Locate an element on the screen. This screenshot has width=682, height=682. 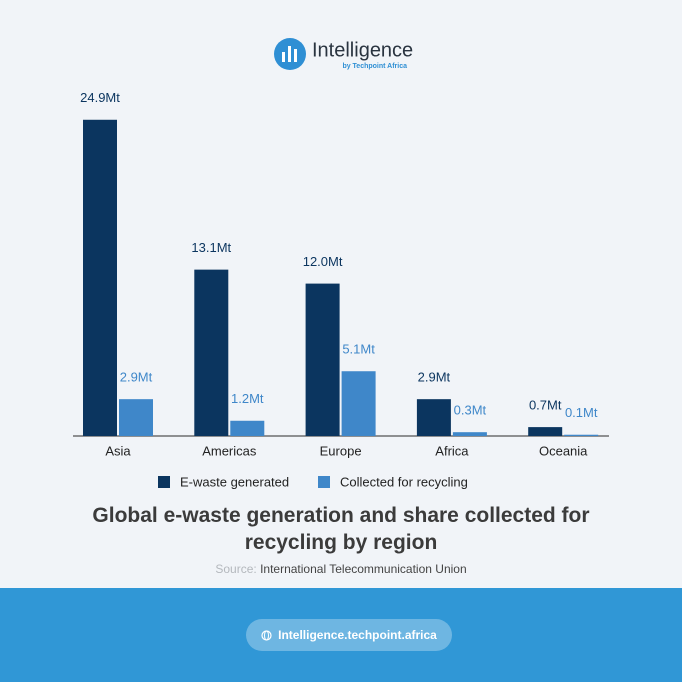
url: Intelligence.techpoint.africa is located at coordinates (357, 635).